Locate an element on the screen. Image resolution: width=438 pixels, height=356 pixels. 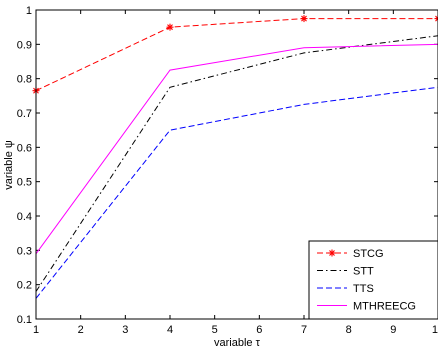
x-tick-label: 3 is located at coordinates (125, 330).